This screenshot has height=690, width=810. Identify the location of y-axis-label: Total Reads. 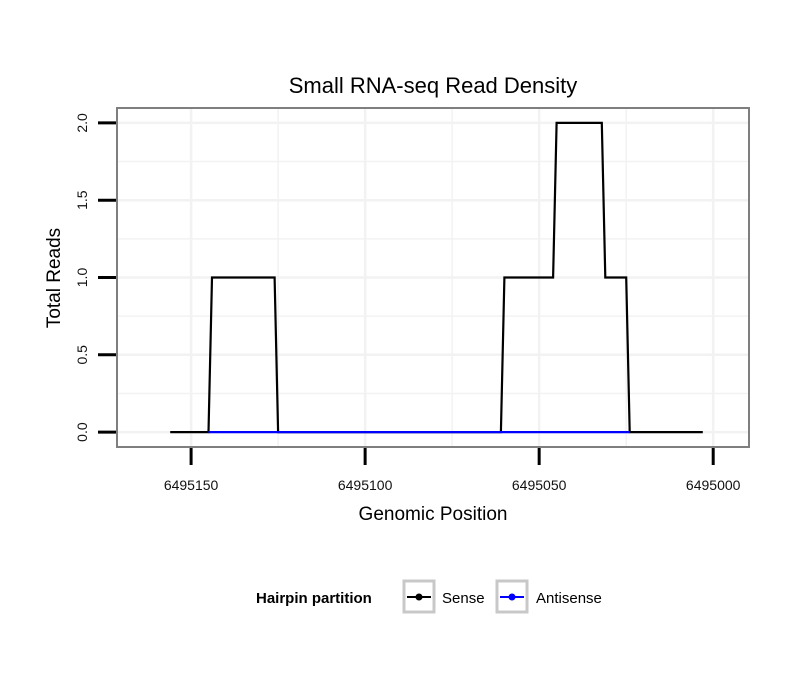
(54, 278).